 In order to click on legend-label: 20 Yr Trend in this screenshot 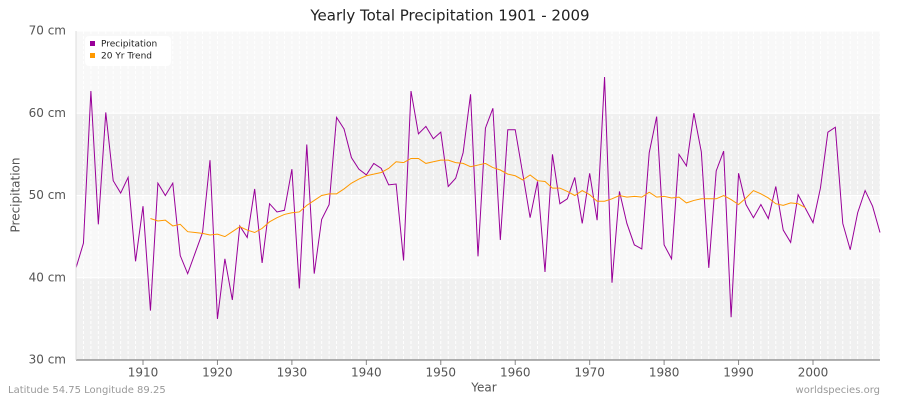, I will do `click(126, 57)`.